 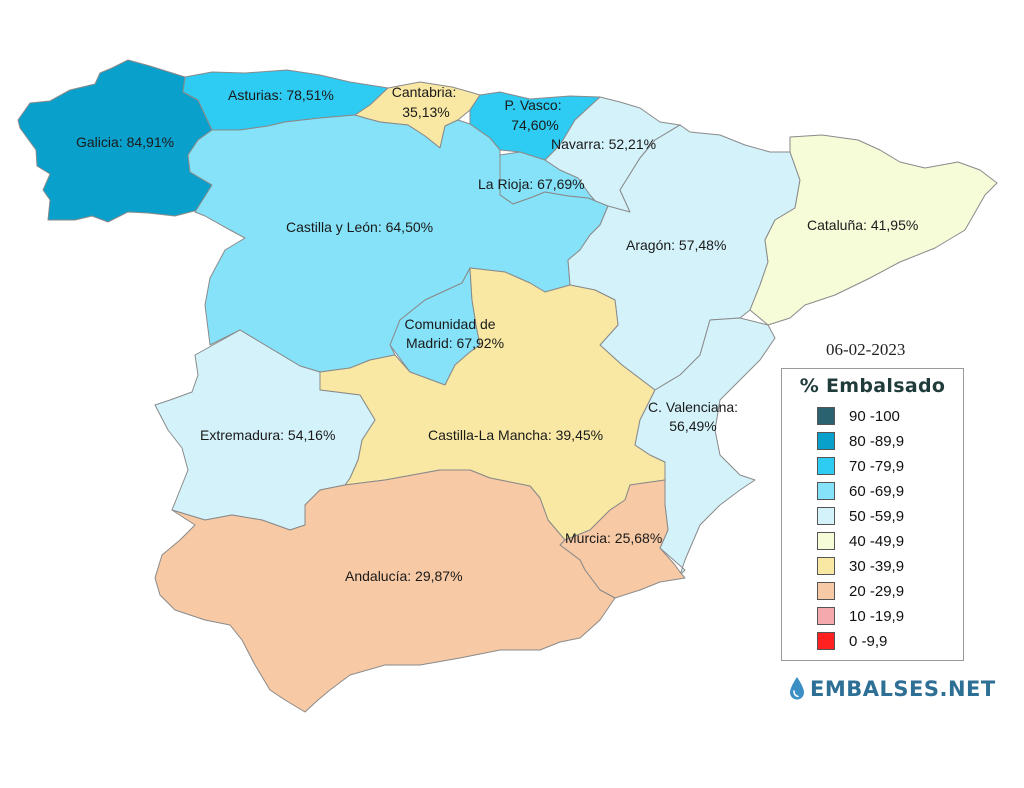 I want to click on legend-label: 90 -100, so click(x=874, y=416).